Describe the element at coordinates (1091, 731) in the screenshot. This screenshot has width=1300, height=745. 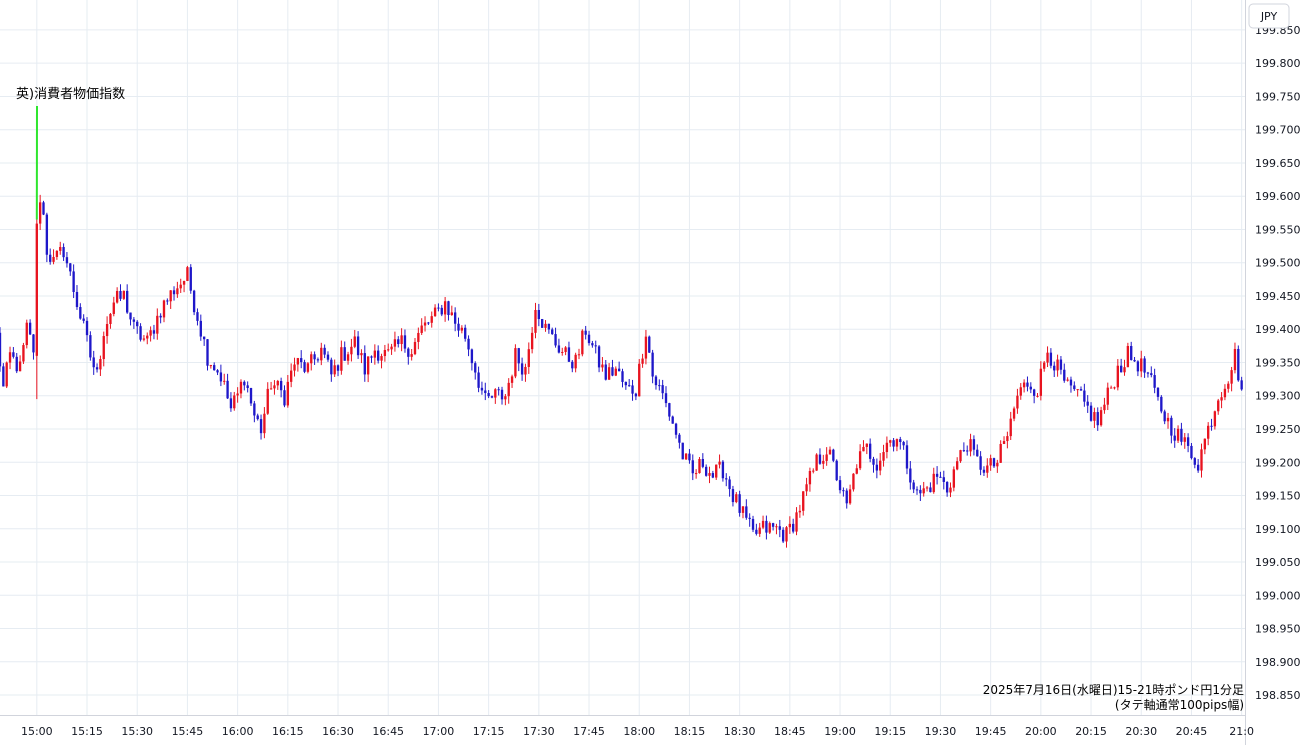
I see `x-tick-label: 20:15` at that location.